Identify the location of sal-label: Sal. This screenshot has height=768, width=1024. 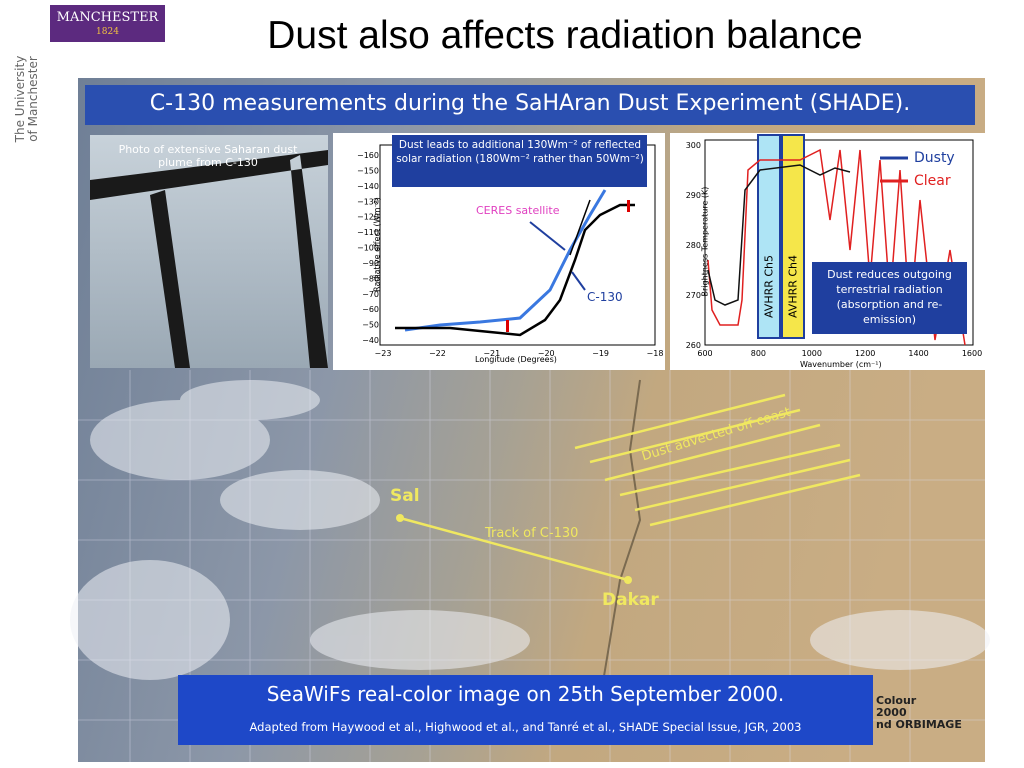
(405, 496).